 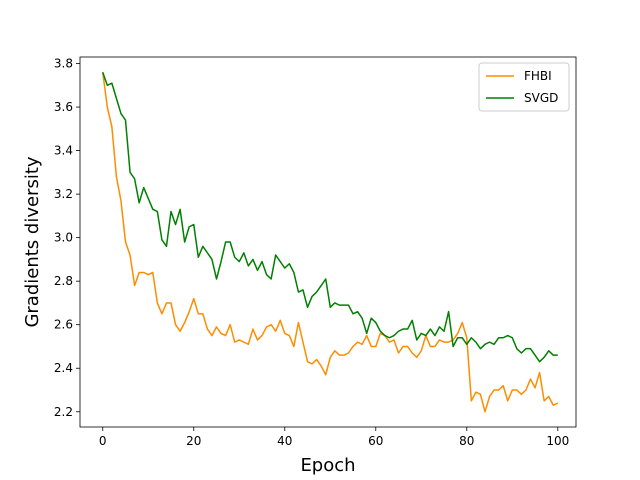 What do you see at coordinates (193, 441) in the screenshot?
I see `x-tick-label: 20` at bounding box center [193, 441].